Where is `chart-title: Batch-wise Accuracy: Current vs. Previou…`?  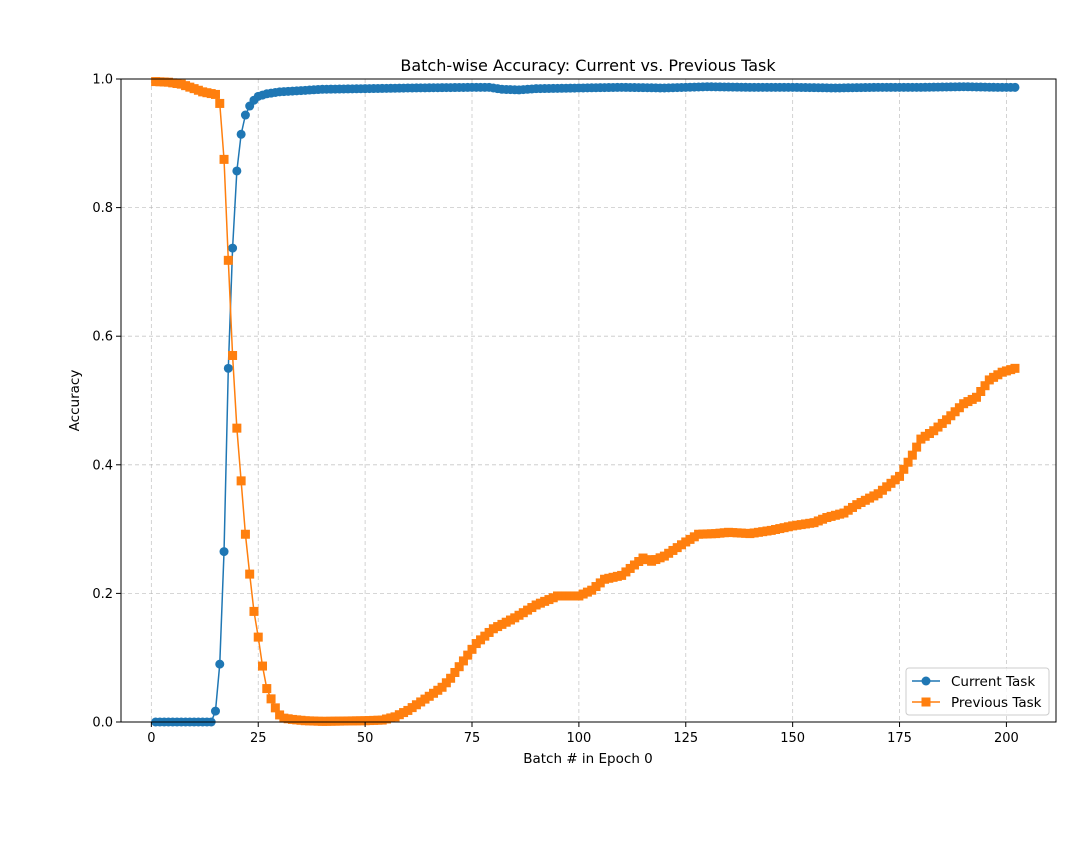
chart-title: Batch-wise Accuracy: Current vs. Previou… is located at coordinates (588, 65).